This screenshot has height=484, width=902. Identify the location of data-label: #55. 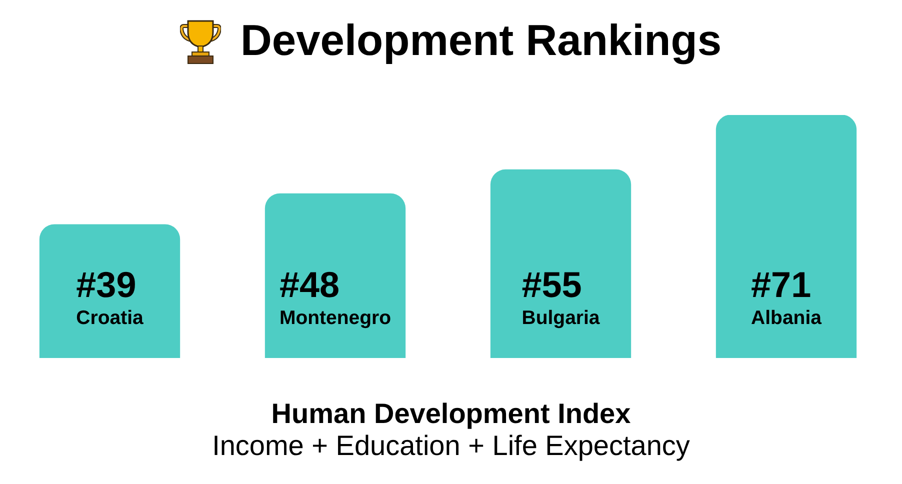
(552, 284).